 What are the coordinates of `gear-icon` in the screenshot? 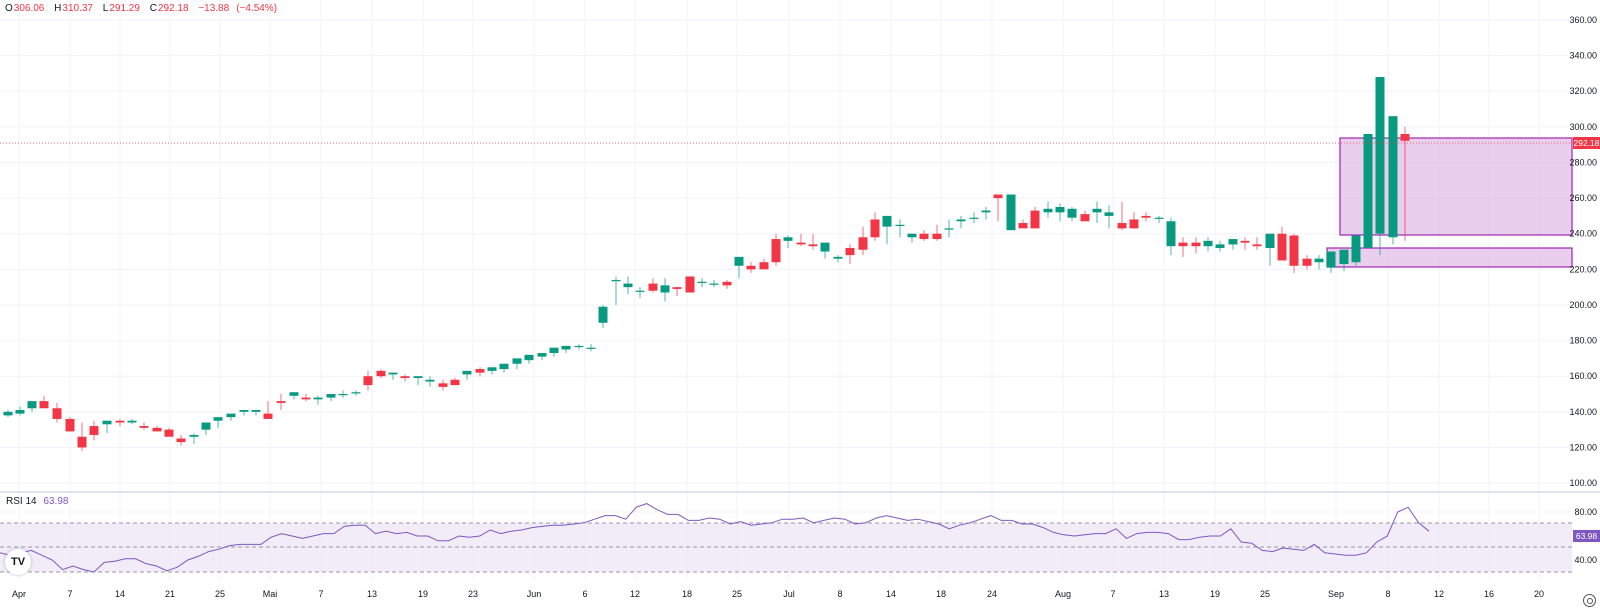 It's located at (1589, 600).